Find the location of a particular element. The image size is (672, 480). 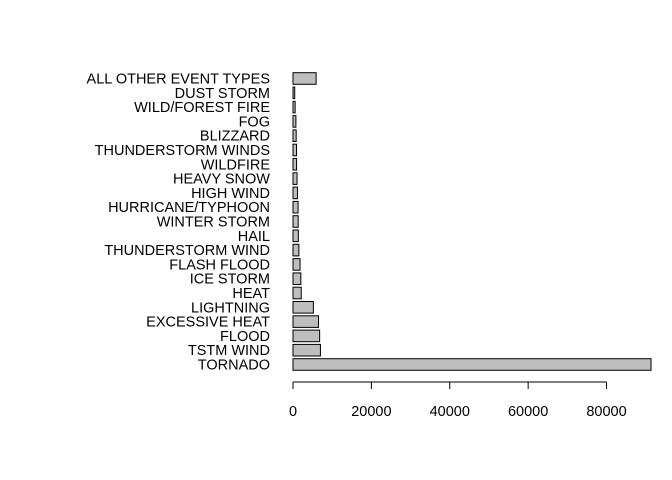

bar-tornado is located at coordinates (472, 364).